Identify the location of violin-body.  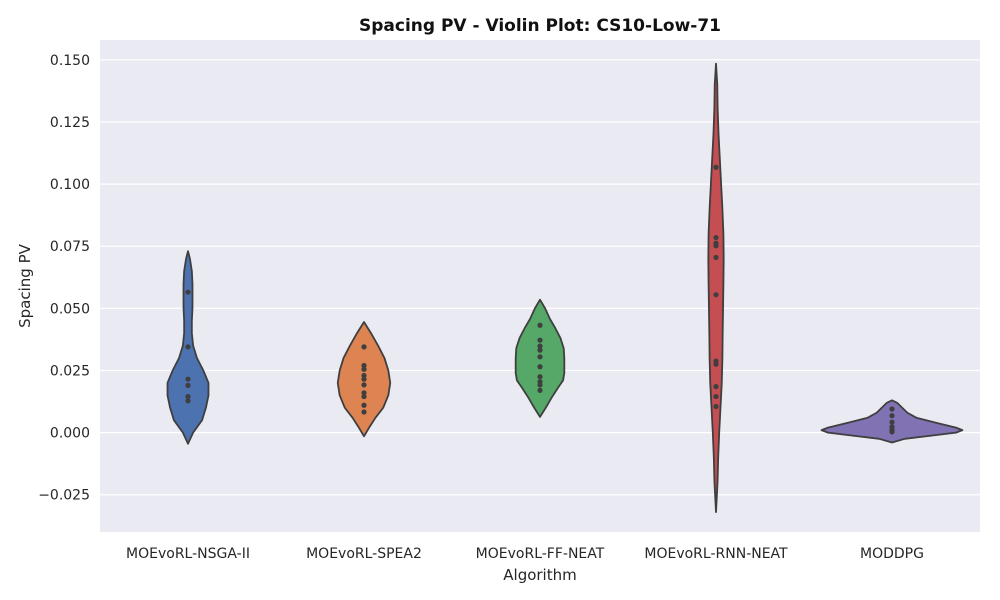
(716, 288).